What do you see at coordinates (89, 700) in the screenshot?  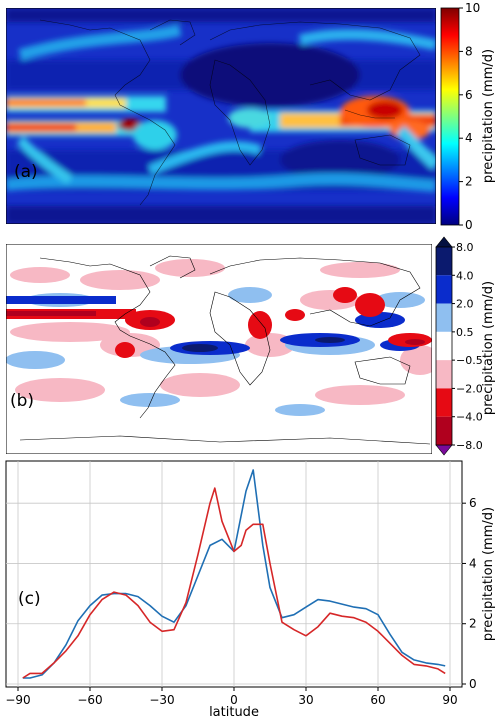 I see `x-tick-label: −60` at bounding box center [89, 700].